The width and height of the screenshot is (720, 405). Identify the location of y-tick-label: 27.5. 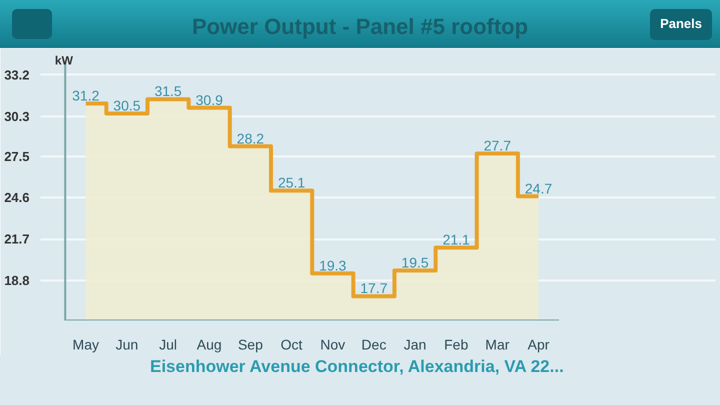
(17, 156).